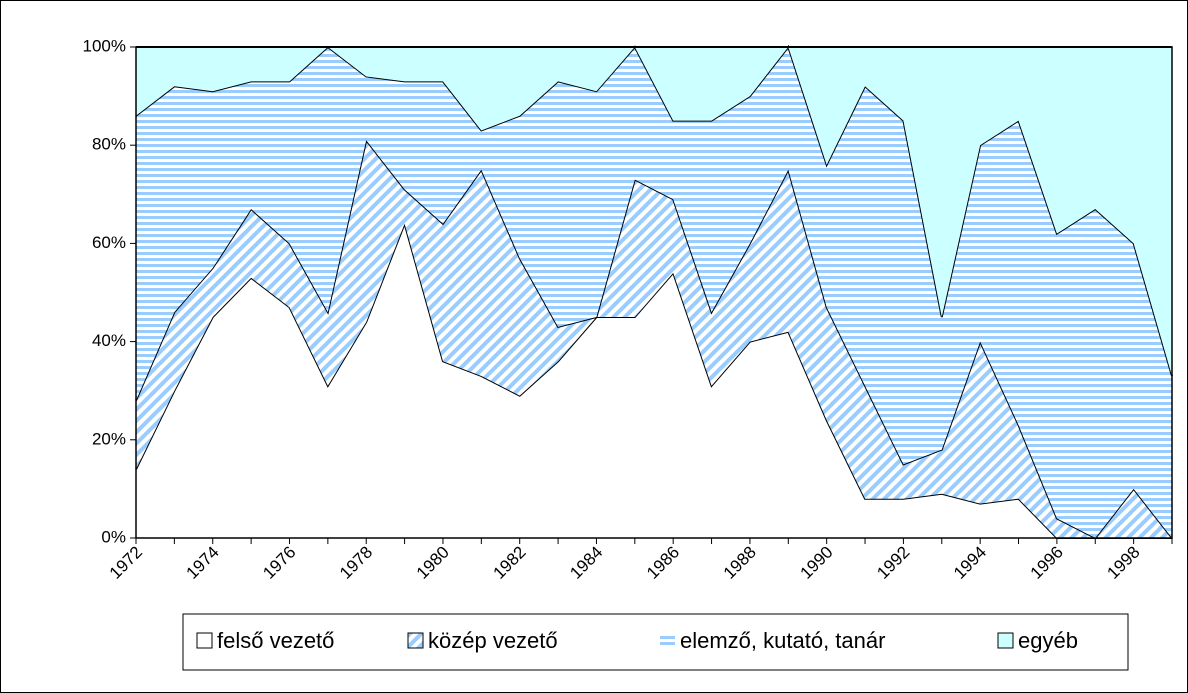 The width and height of the screenshot is (1188, 693). What do you see at coordinates (782, 640) in the screenshot?
I see `legend-label: elemző, kutató, tanár` at bounding box center [782, 640].